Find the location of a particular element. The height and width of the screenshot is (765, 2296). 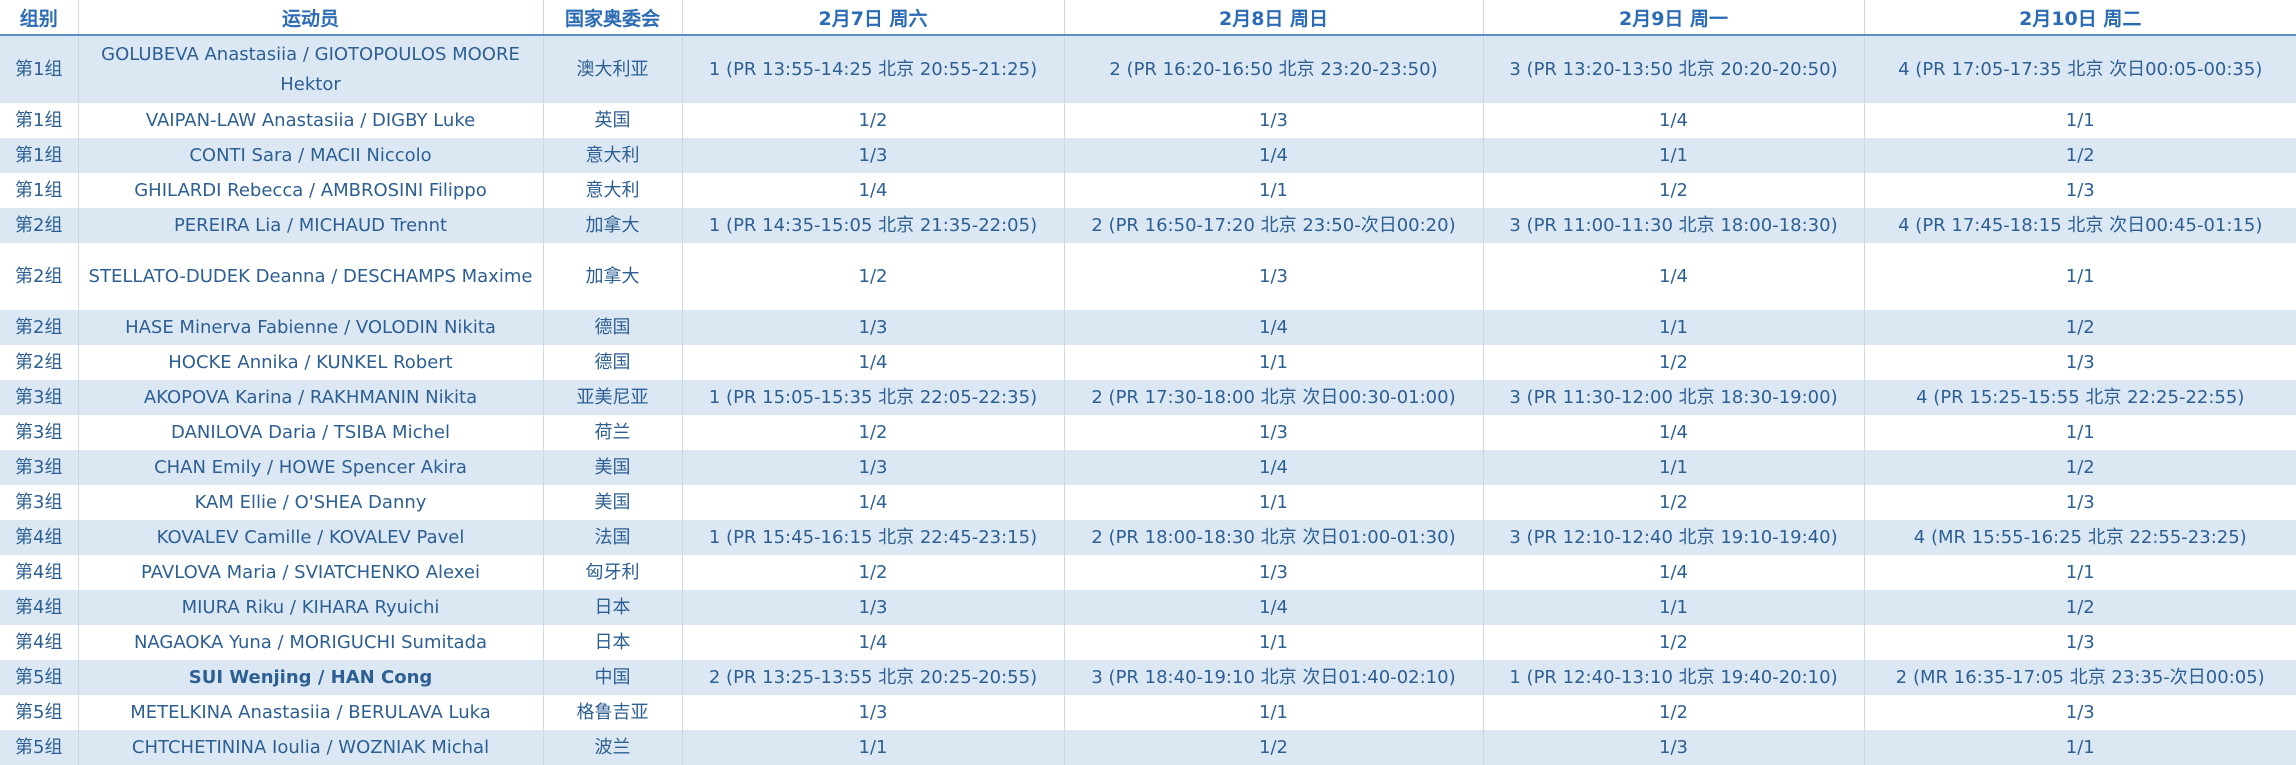

noc-cell: 亚美尼亚 is located at coordinates (612, 397).